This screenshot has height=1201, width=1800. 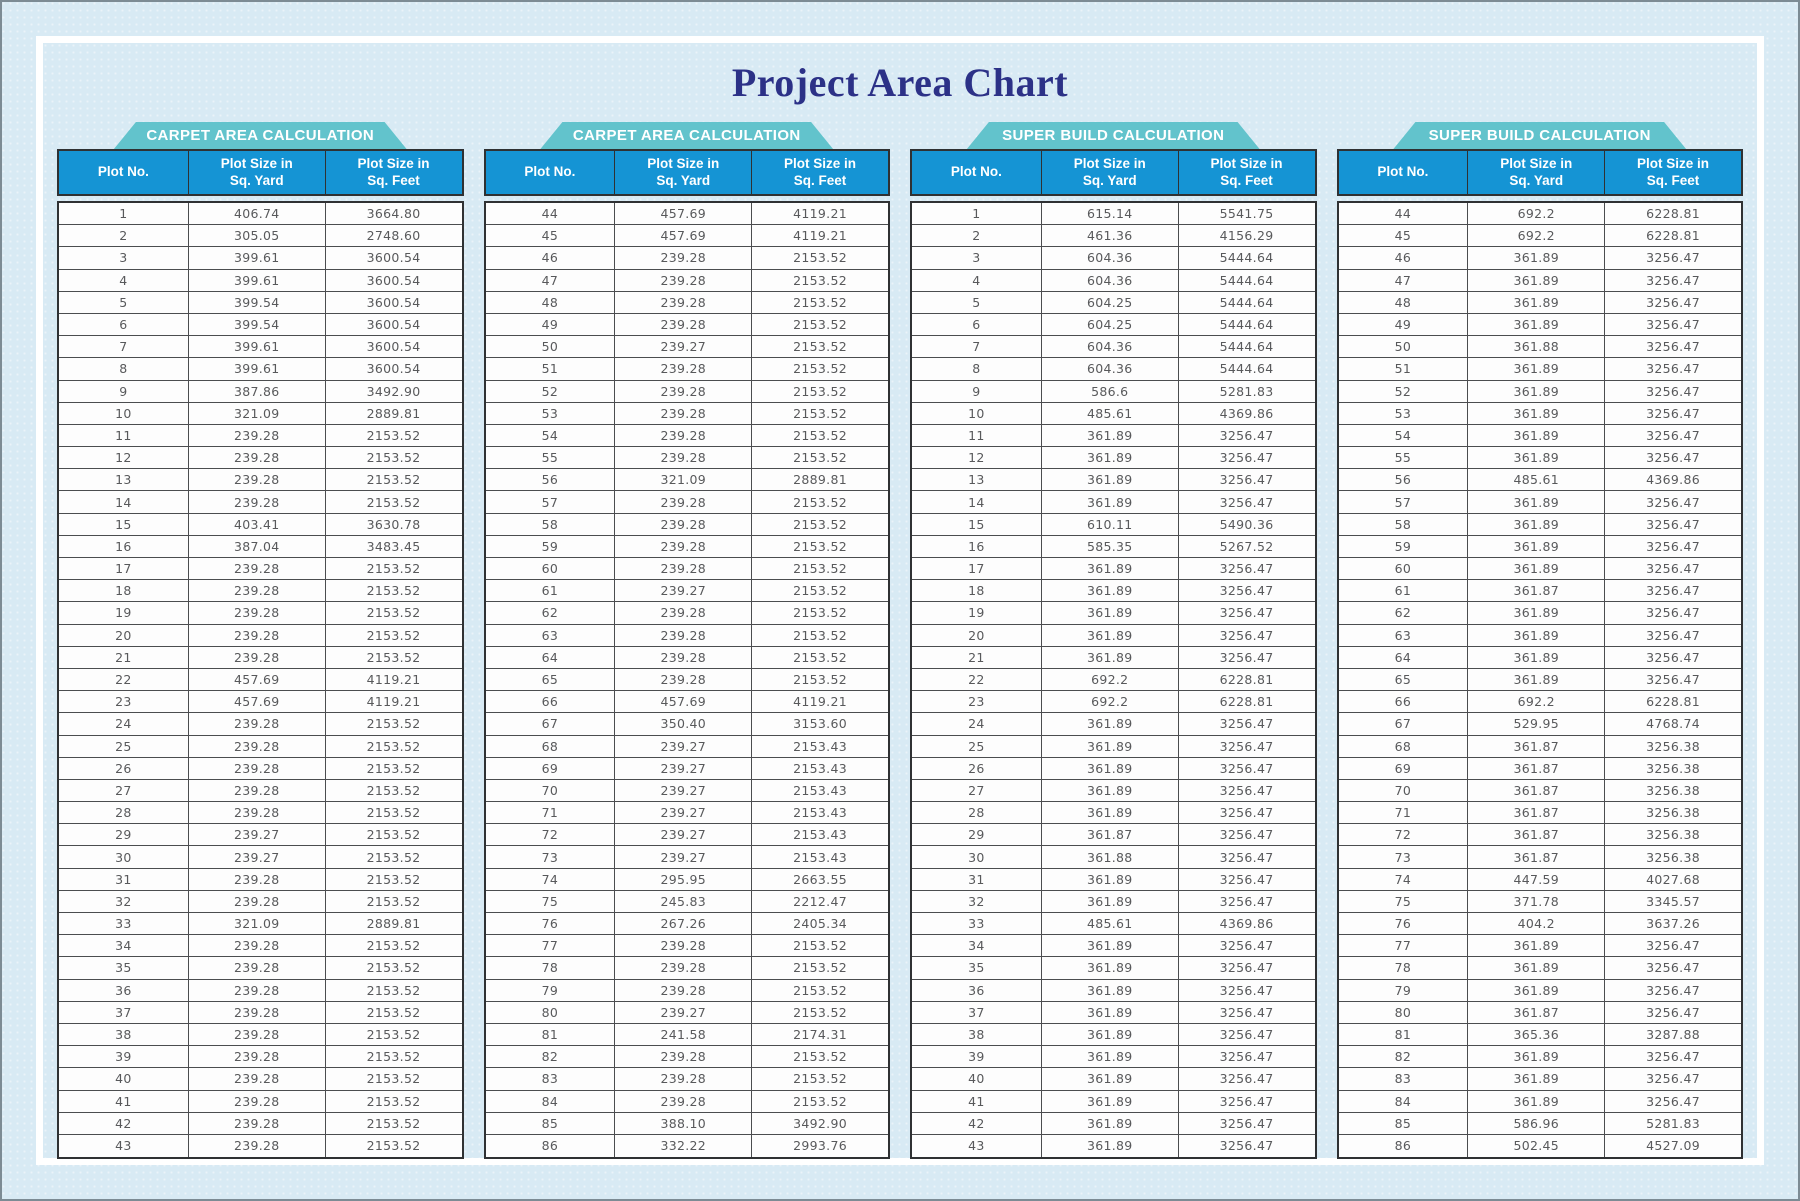 What do you see at coordinates (1539, 391) in the screenshot?
I see `table-row: 52 361.89 3256.47` at bounding box center [1539, 391].